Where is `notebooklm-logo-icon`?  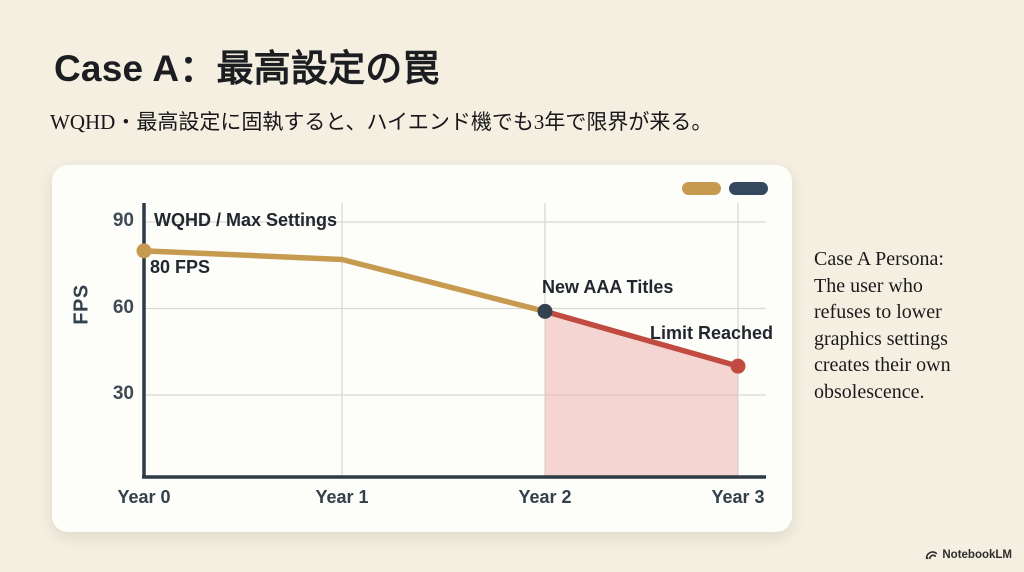 notebooklm-logo-icon is located at coordinates (931, 554).